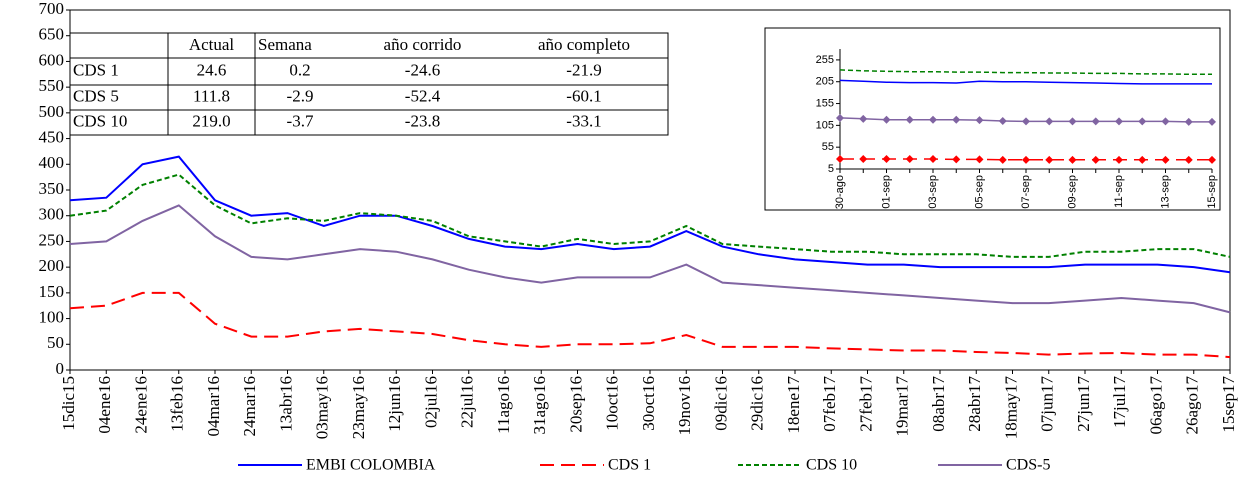  What do you see at coordinates (612, 403) in the screenshot?
I see `x-tick-label: 10oct16` at bounding box center [612, 403].